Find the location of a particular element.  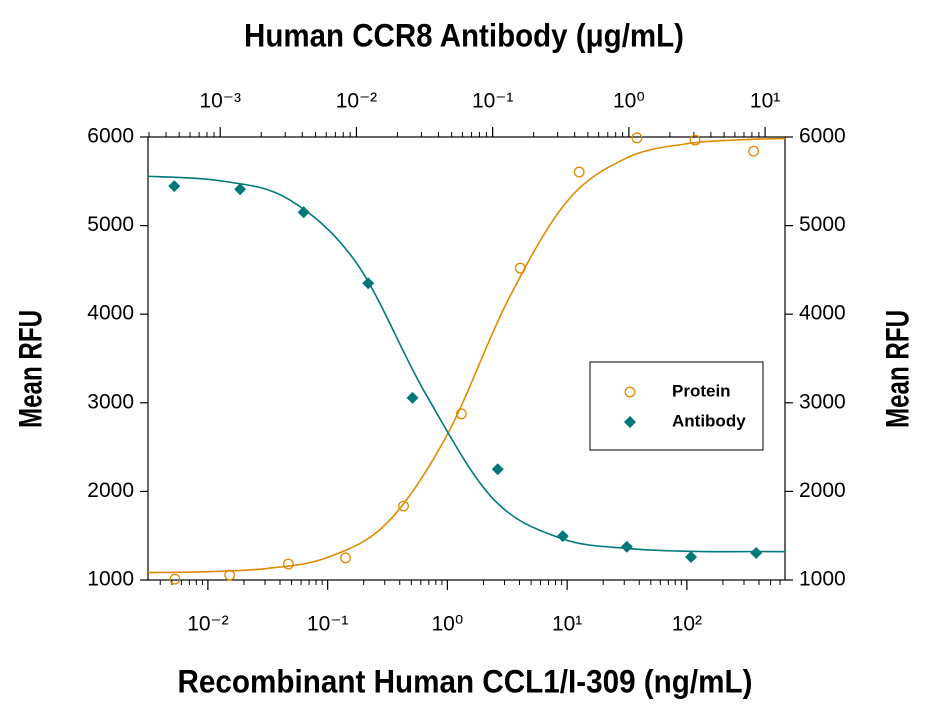

legend-label: Protein is located at coordinates (701, 390).